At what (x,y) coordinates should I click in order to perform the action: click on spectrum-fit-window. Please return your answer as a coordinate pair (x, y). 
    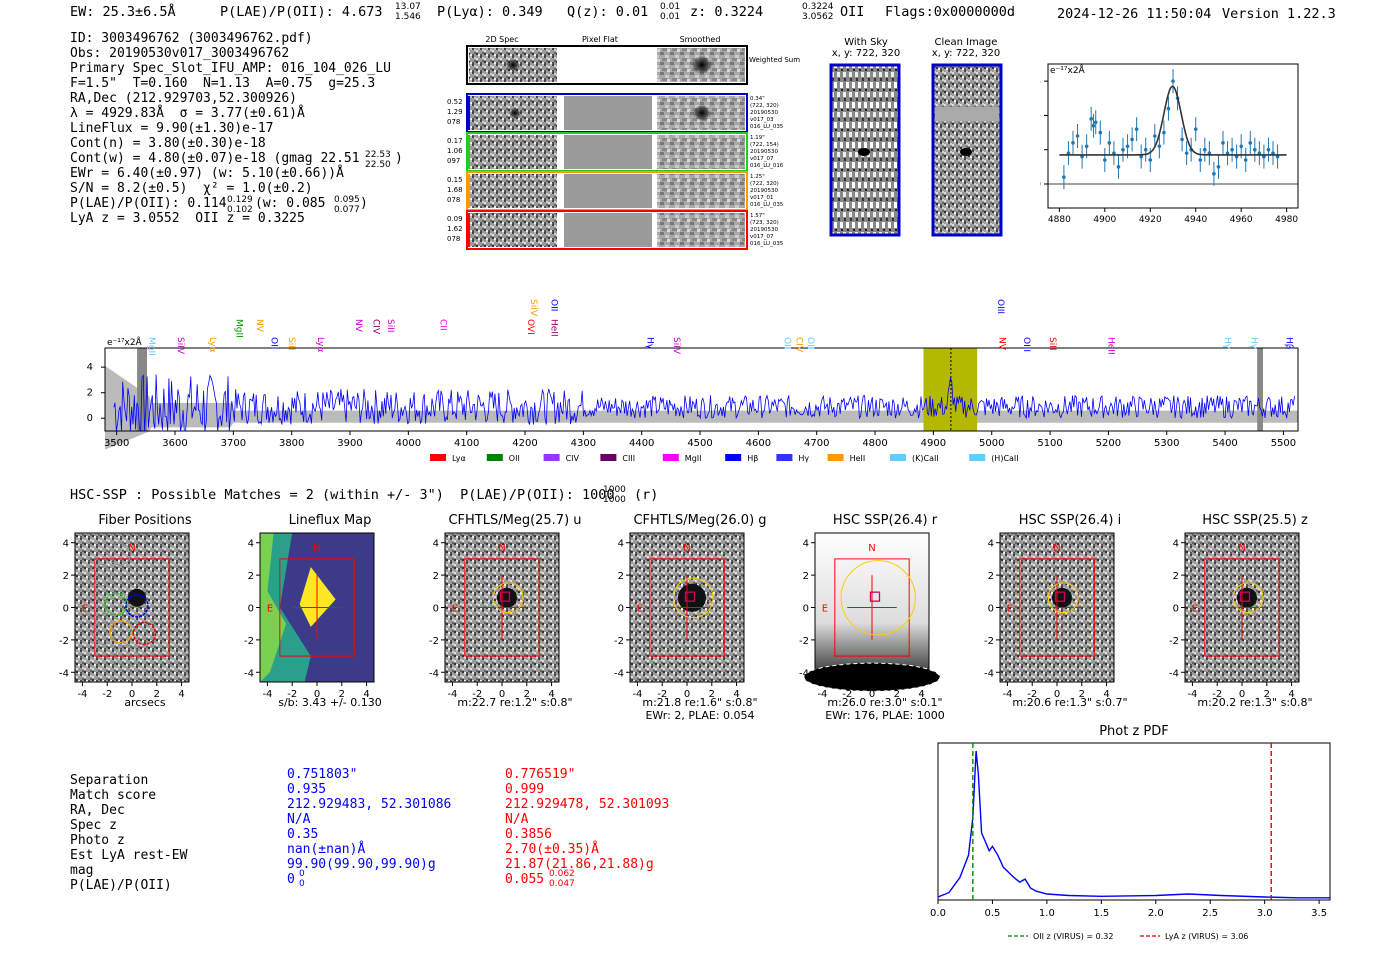
    Looking at the image, I should click on (950, 389).